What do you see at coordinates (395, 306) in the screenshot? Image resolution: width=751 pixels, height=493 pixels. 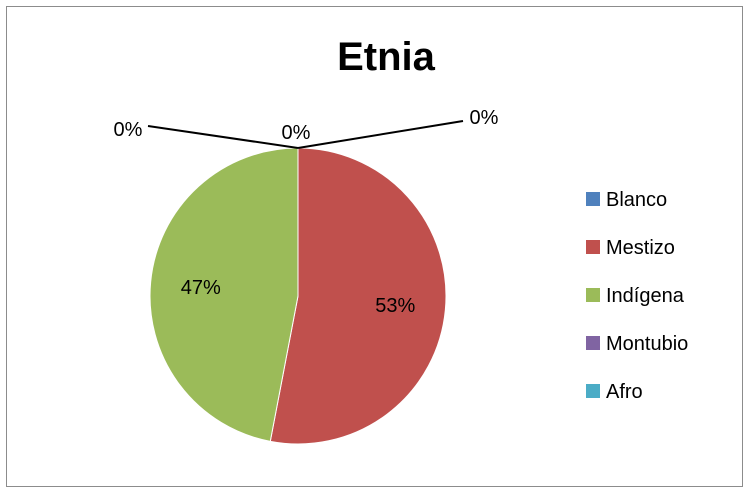 I see `data-label-mestizo: 53%` at bounding box center [395, 306].